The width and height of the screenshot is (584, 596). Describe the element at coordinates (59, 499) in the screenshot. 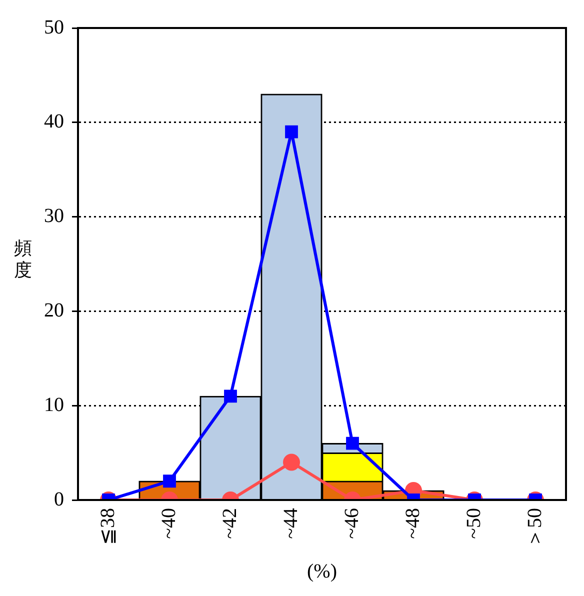

I see `y-tick-label: 0` at that location.